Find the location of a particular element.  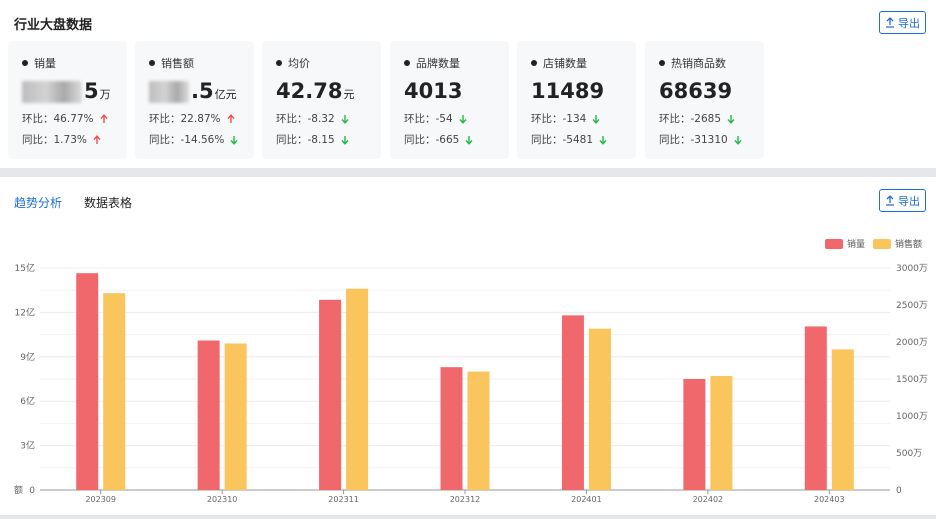

mom-row: 环比： -2685 is located at coordinates (697, 118).